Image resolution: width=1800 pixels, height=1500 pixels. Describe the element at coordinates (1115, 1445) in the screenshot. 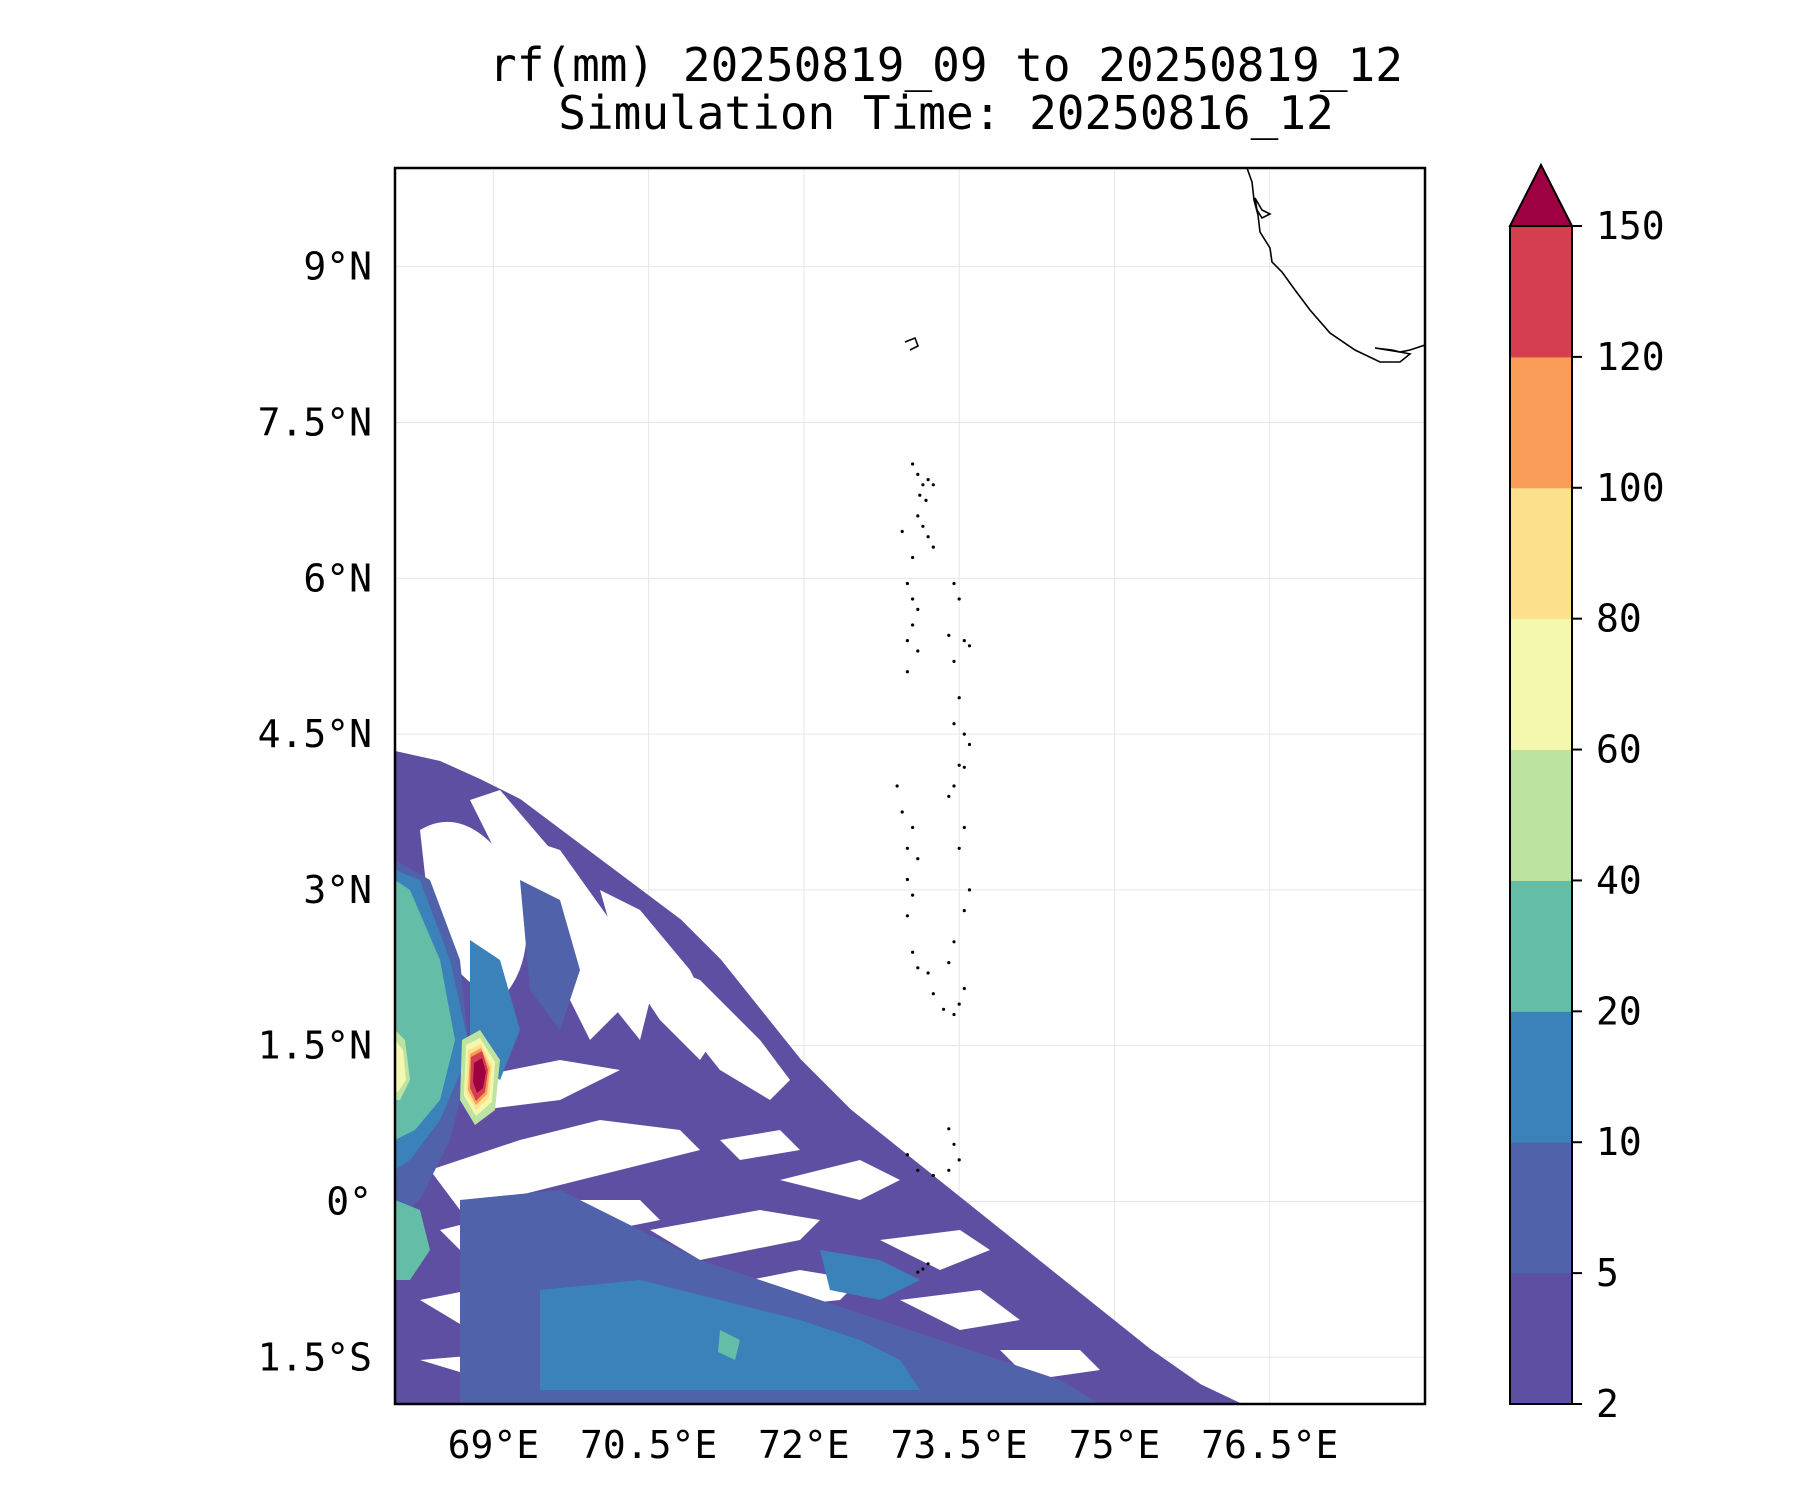

I see `lon-tick-label: 75°E` at that location.